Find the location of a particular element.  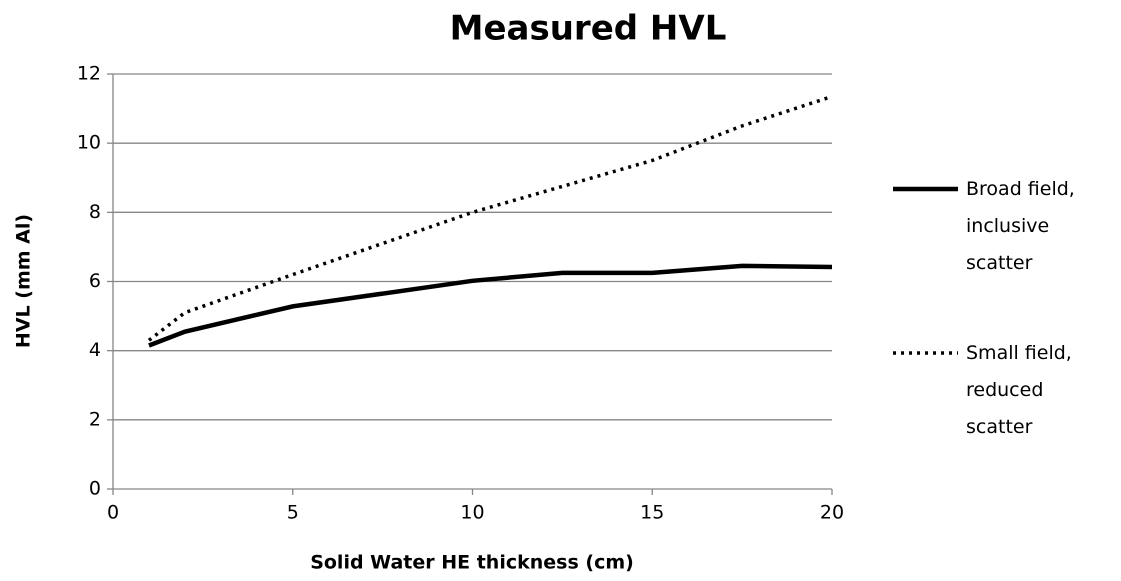

chart-title: Measured HVL is located at coordinates (588, 29).